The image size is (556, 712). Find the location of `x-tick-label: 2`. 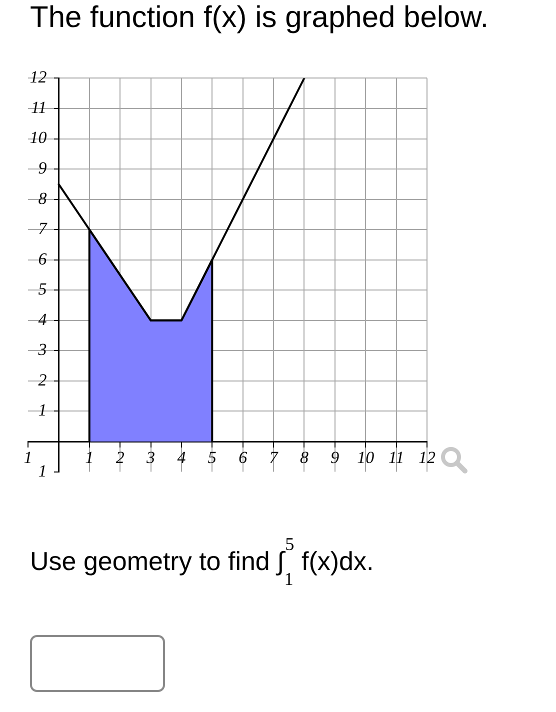

x-tick-label: 2 is located at coordinates (120, 458).